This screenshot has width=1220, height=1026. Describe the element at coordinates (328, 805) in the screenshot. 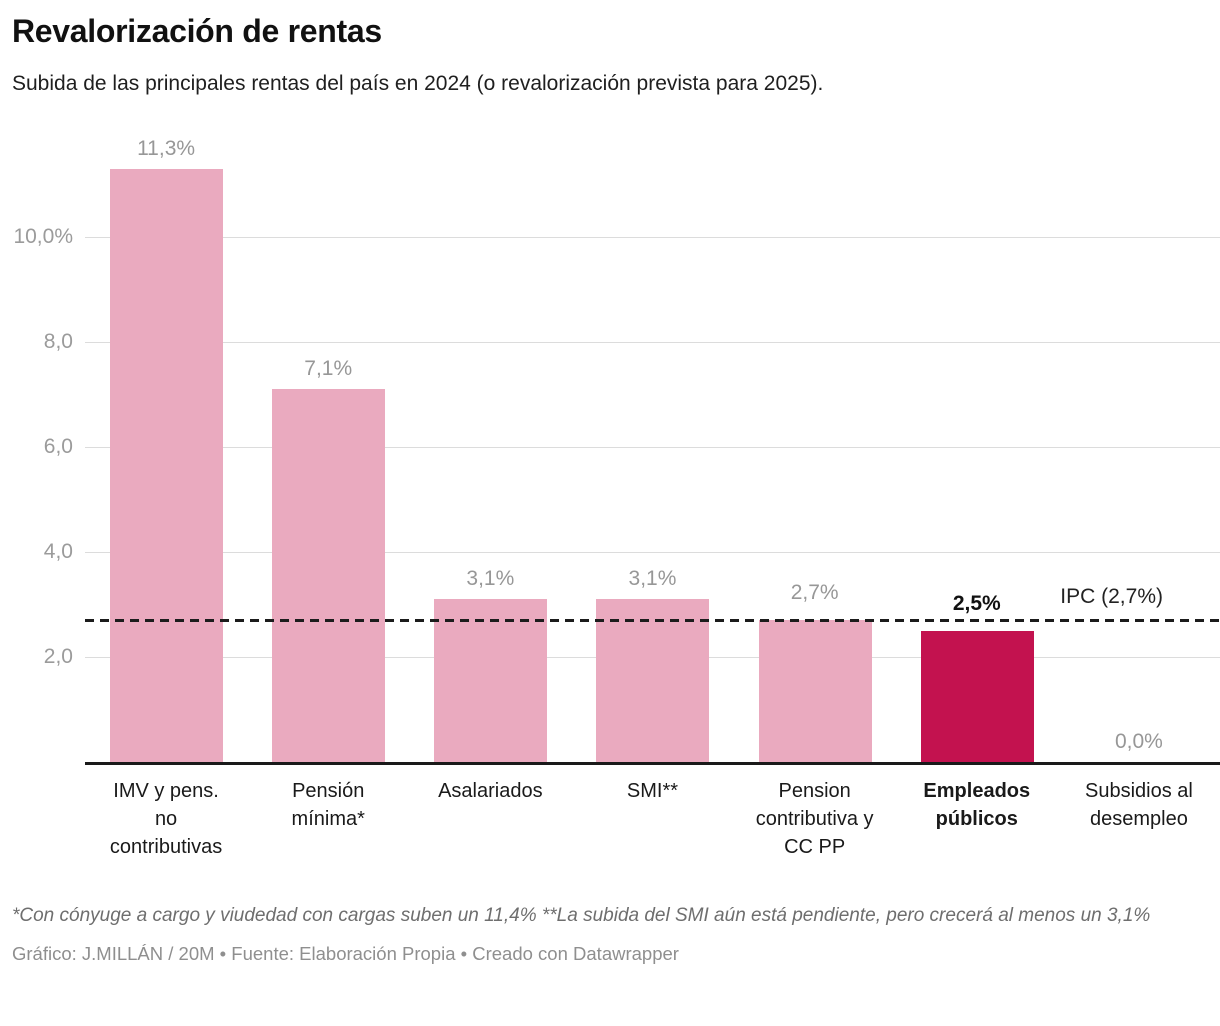

I see `category-label: Pensión mínima*` at that location.